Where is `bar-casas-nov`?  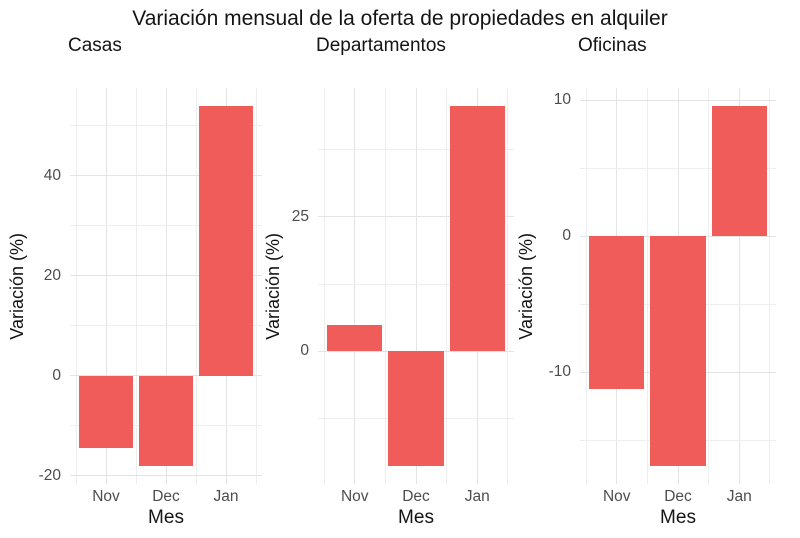
bar-casas-nov is located at coordinates (106, 411).